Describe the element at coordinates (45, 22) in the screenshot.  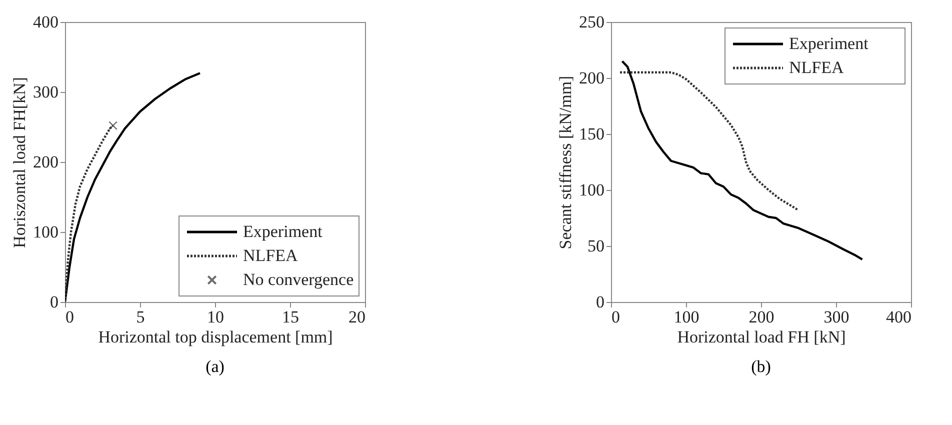
I see `y-tick-label: 400` at that location.